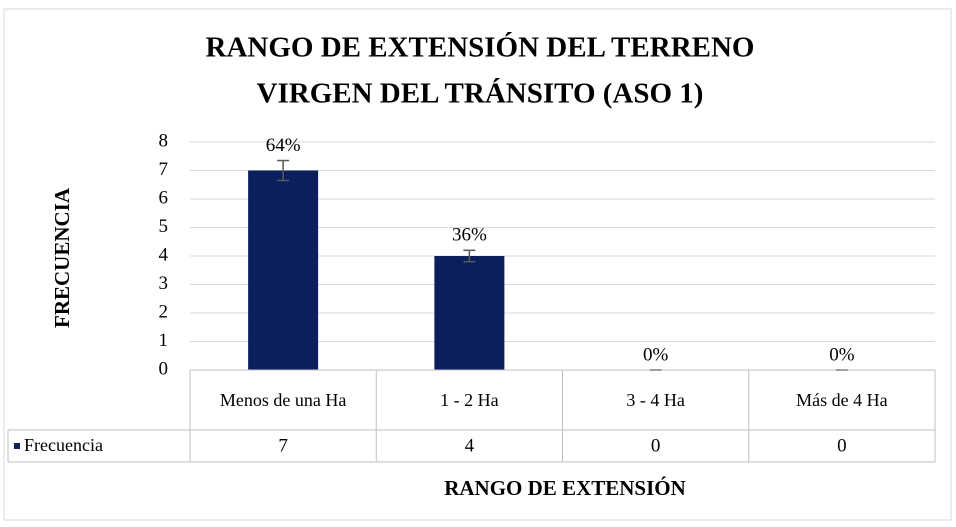 The width and height of the screenshot is (956, 527). I want to click on y-tick-label: 5, so click(164, 226).